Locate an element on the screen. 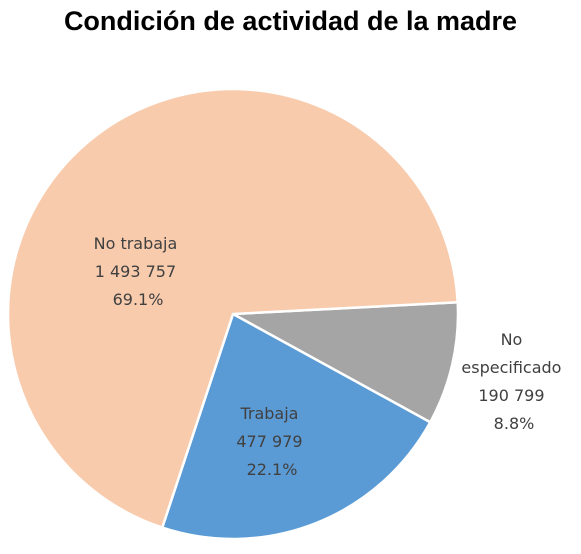 Image resolution: width=581 pixels, height=554 pixels. slice-label-trabaja: Trabaja 477 979 22.1% is located at coordinates (271, 441).